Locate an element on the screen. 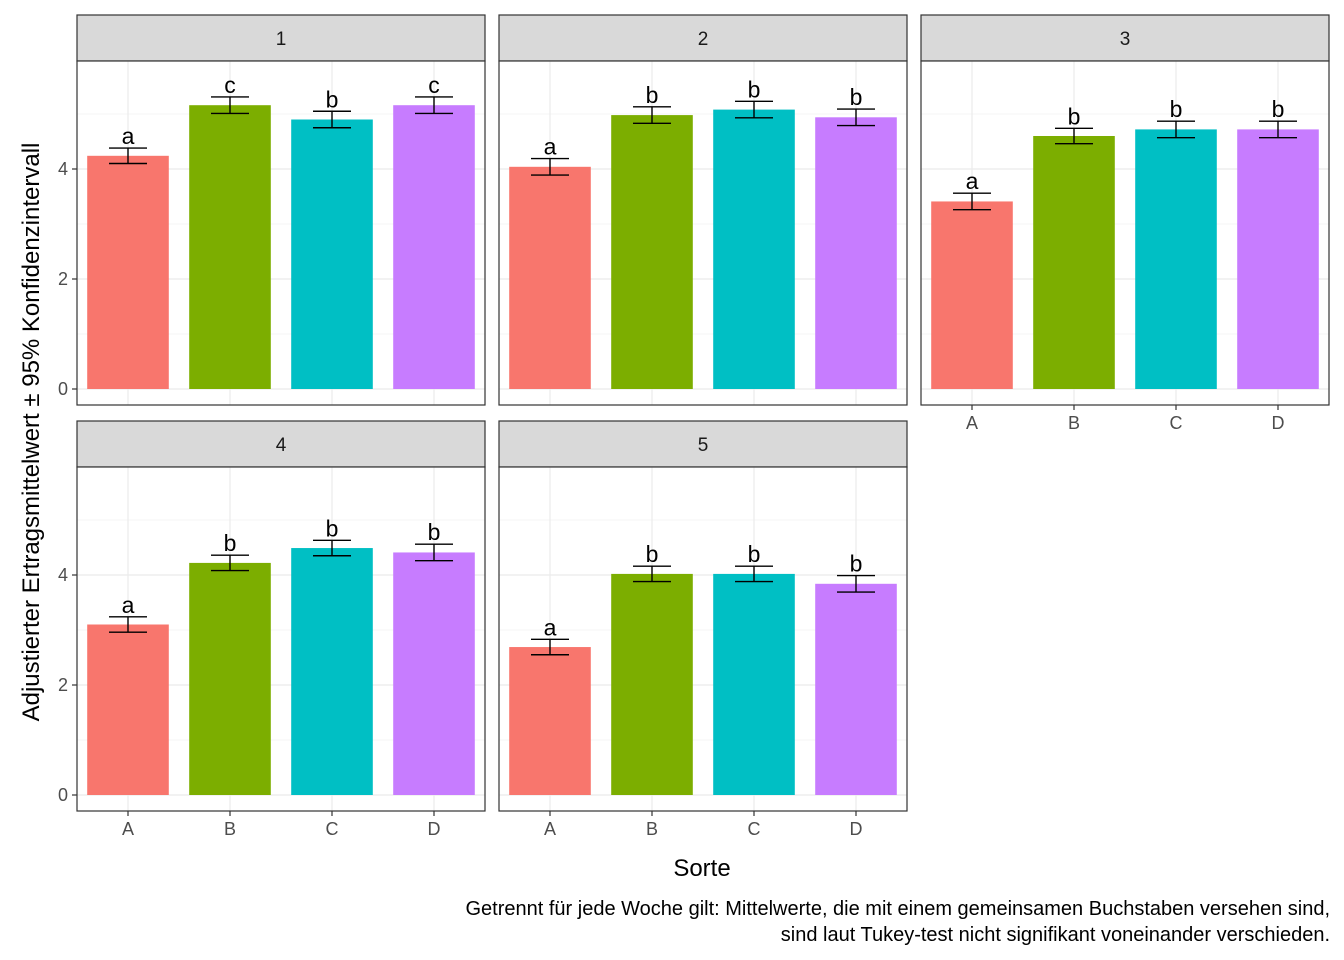  facet-strip-label: 3 is located at coordinates (1125, 39).